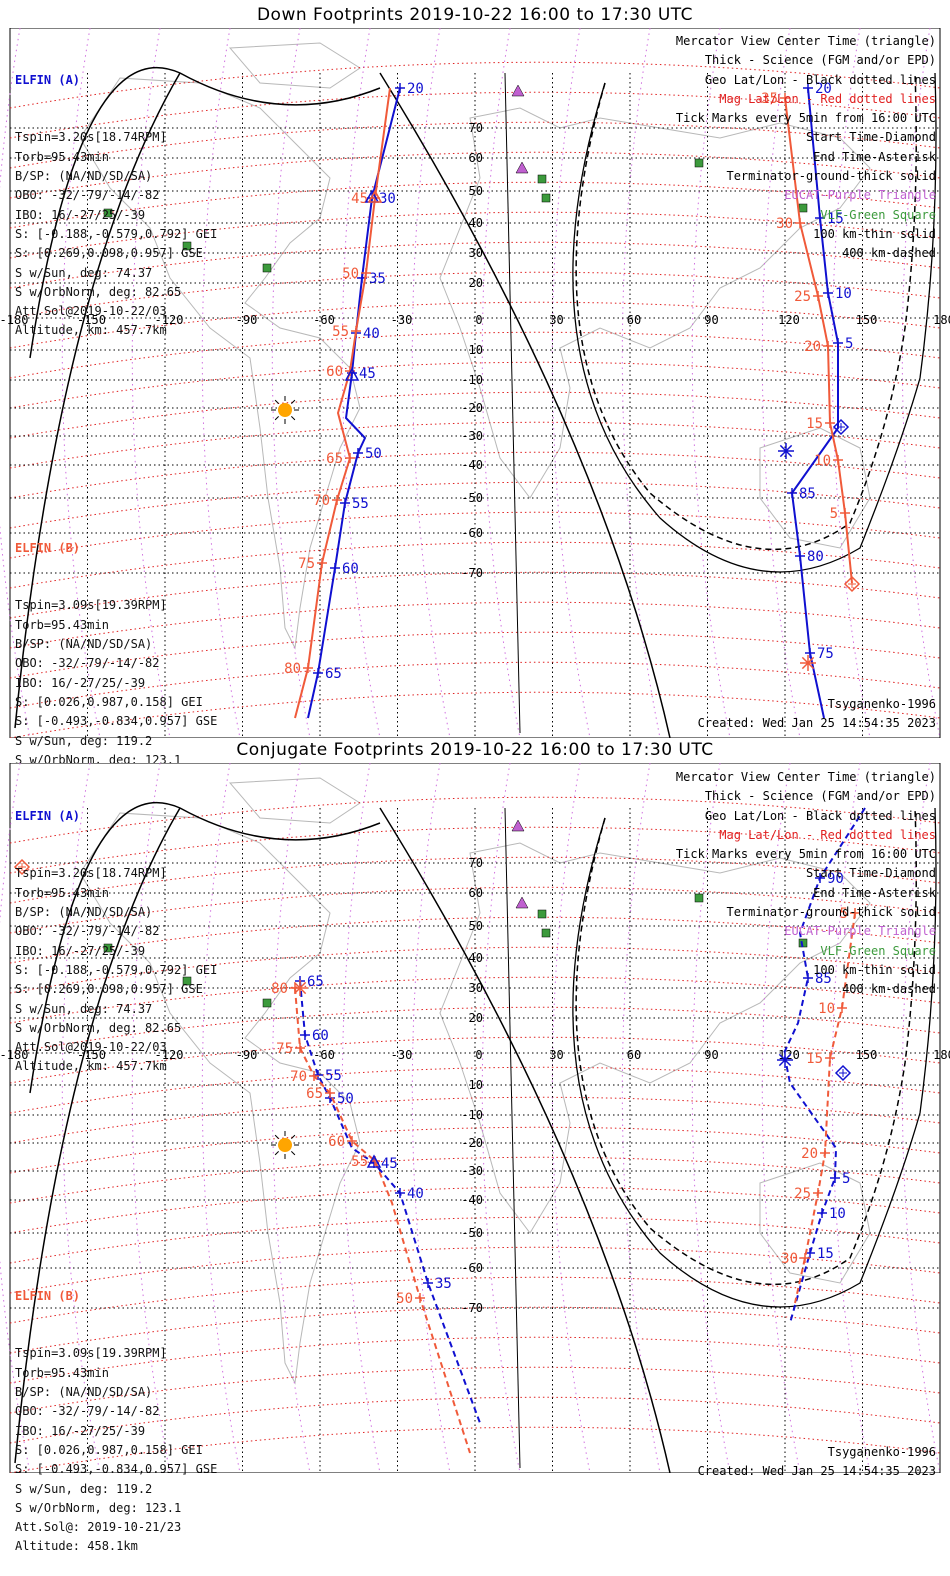 Image resolution: width=950 pixels, height=1576 pixels. Describe the element at coordinates (324, 1055) in the screenshot. I see `lon-tick-label: -60` at that location.